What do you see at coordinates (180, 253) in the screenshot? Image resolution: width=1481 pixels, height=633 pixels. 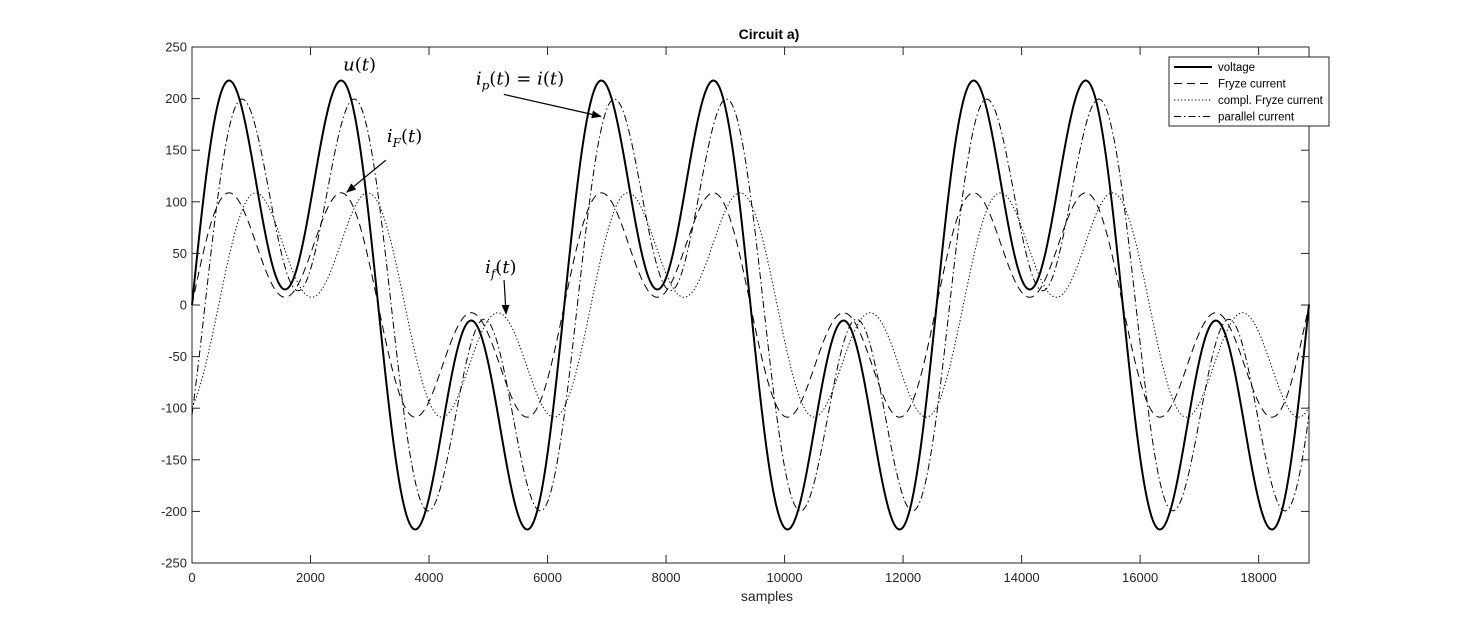 I see `y-tick-label-6: 50` at bounding box center [180, 253].